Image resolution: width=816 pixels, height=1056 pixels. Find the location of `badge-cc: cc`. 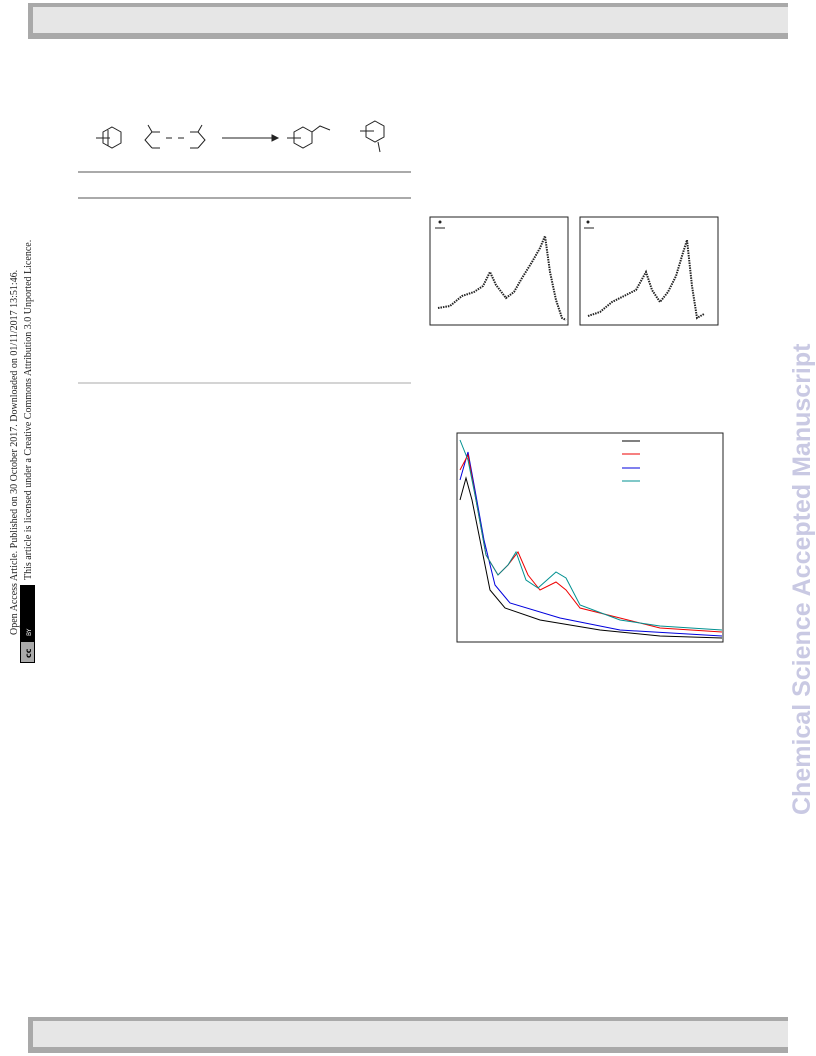

badge-cc: cc is located at coordinates (28, 653).